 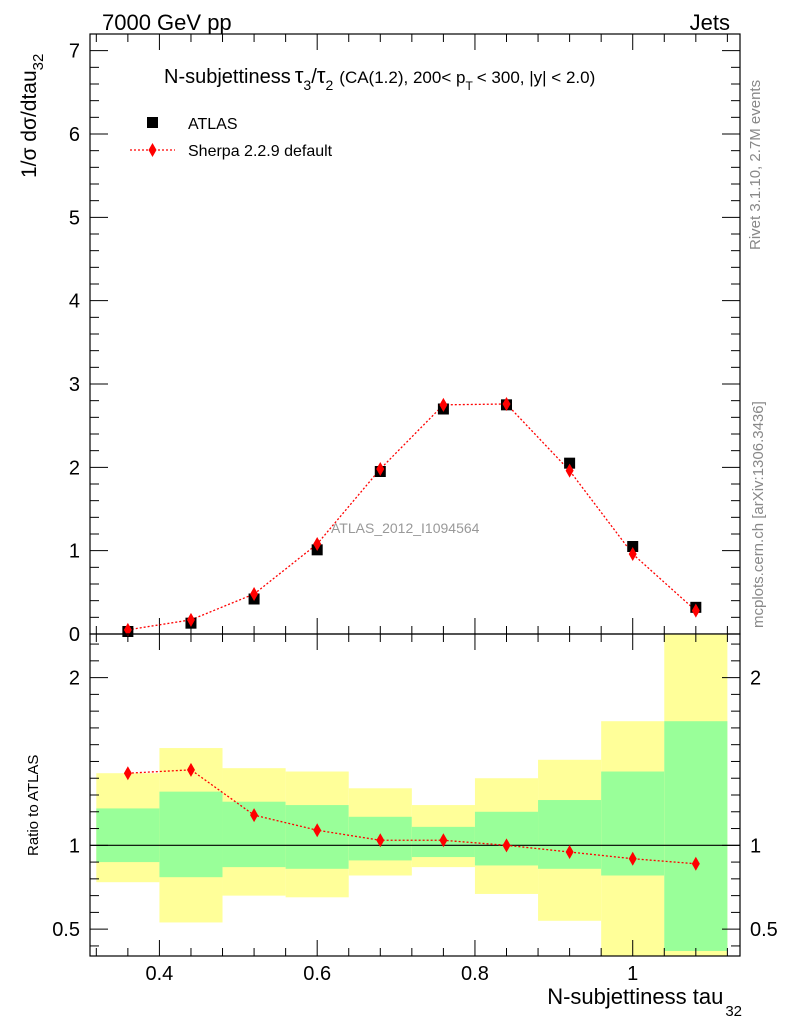 What do you see at coordinates (152, 122) in the screenshot?
I see `legend-square-icon` at bounding box center [152, 122].